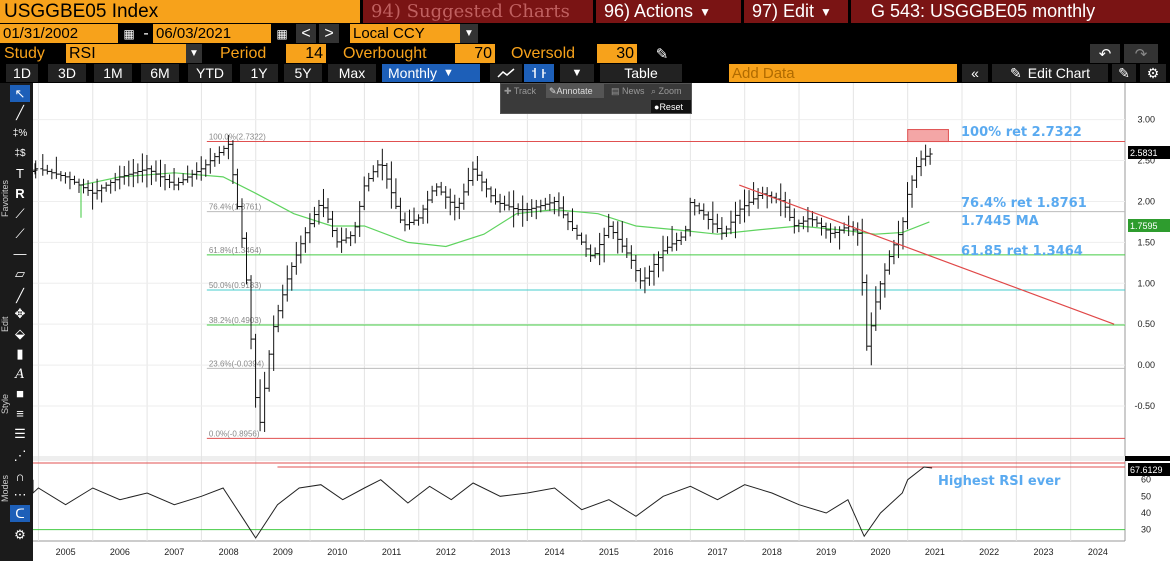 The width and height of the screenshot is (1170, 561). What do you see at coordinates (671, 106) in the screenshot?
I see `reset-button: ● Reset` at bounding box center [671, 106].